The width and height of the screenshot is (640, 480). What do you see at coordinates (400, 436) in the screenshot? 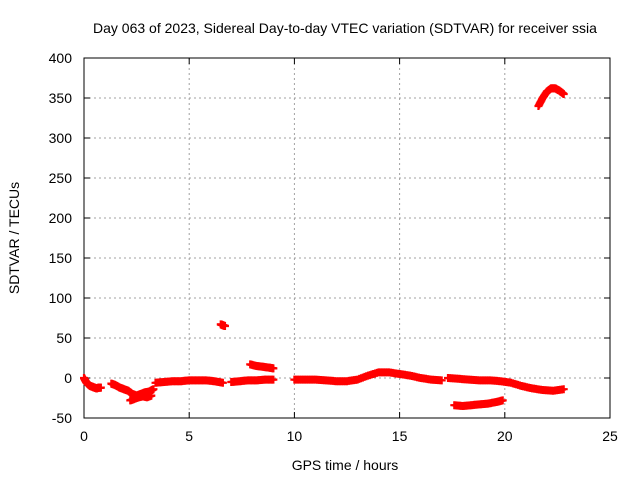
I see `x-tick-label: 15` at bounding box center [400, 436].